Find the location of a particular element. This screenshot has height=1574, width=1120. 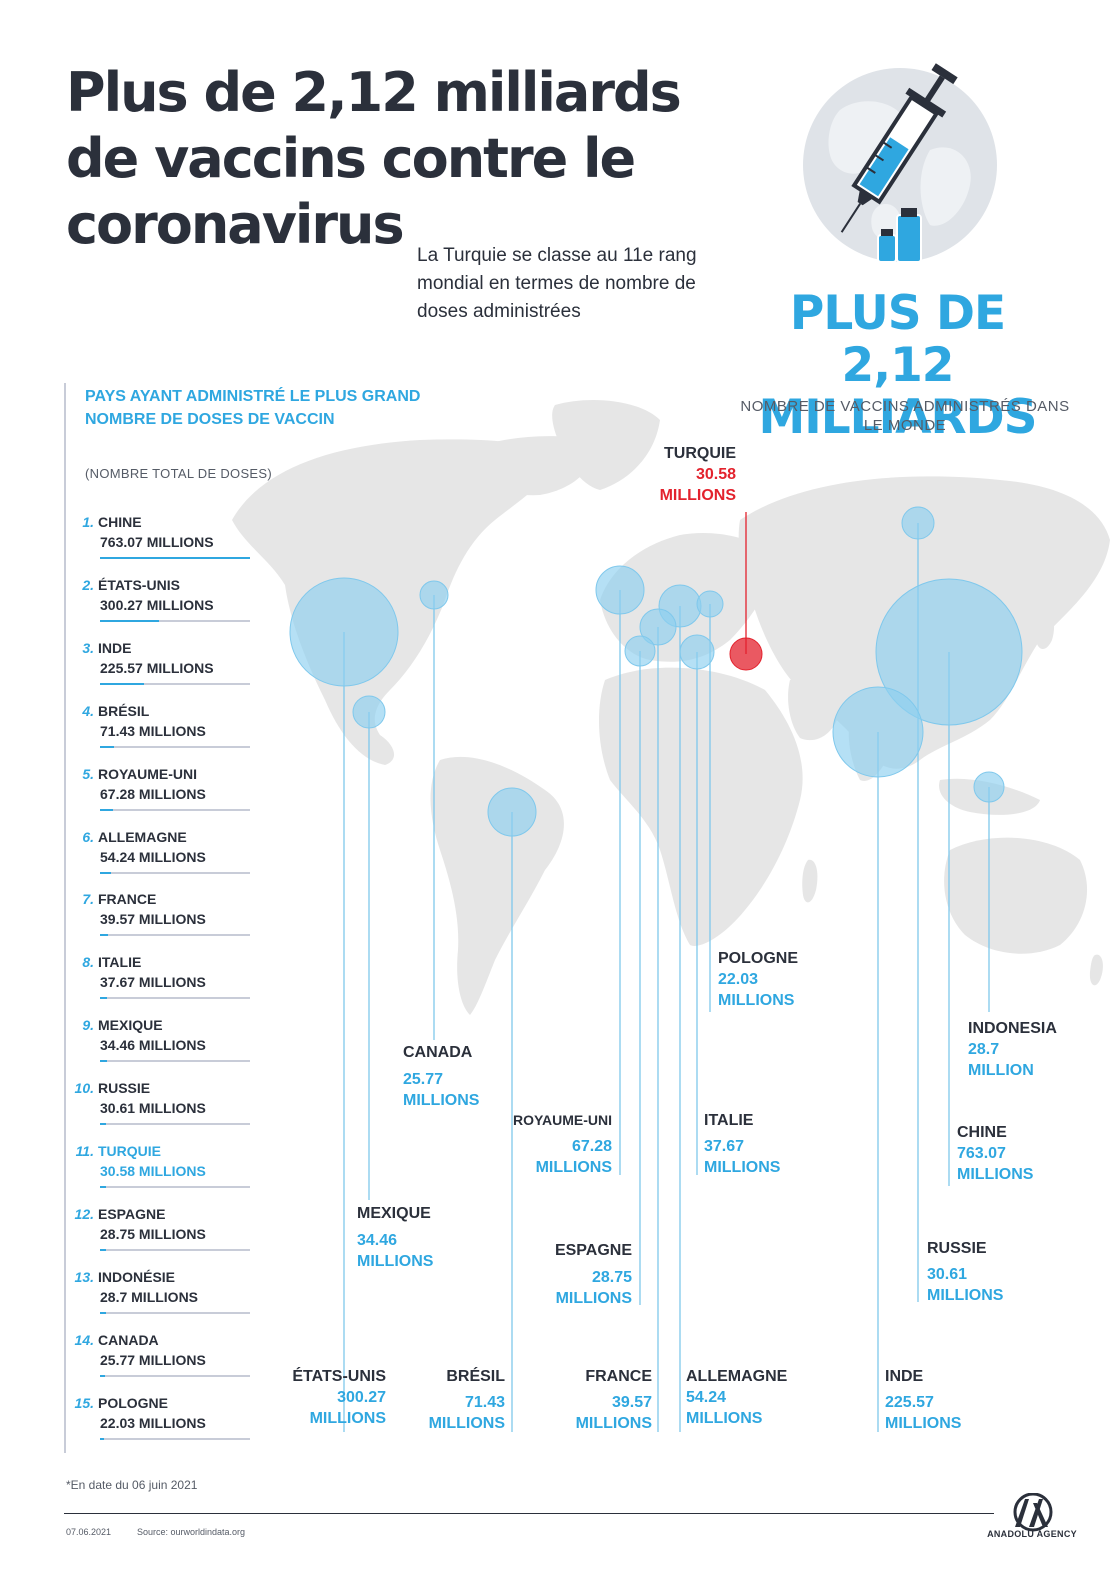

callout-value: 67.28 is located at coordinates (591, 1146).